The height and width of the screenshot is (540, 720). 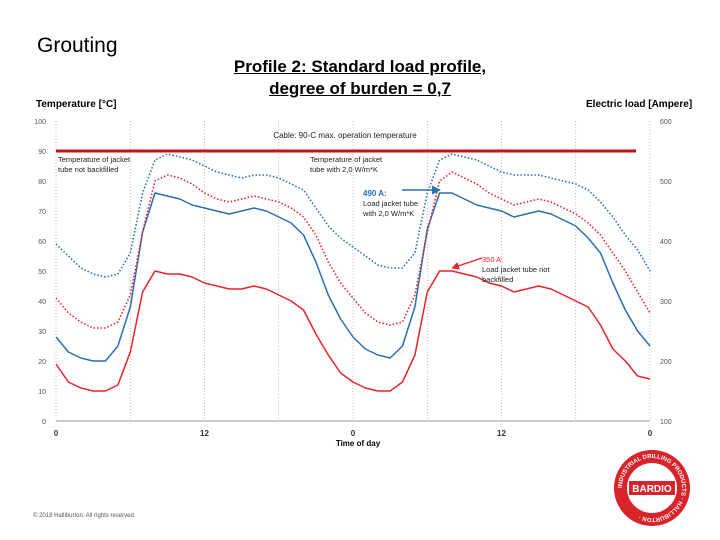 What do you see at coordinates (42, 212) in the screenshot?
I see `y-left-tick-label: 70` at bounding box center [42, 212].